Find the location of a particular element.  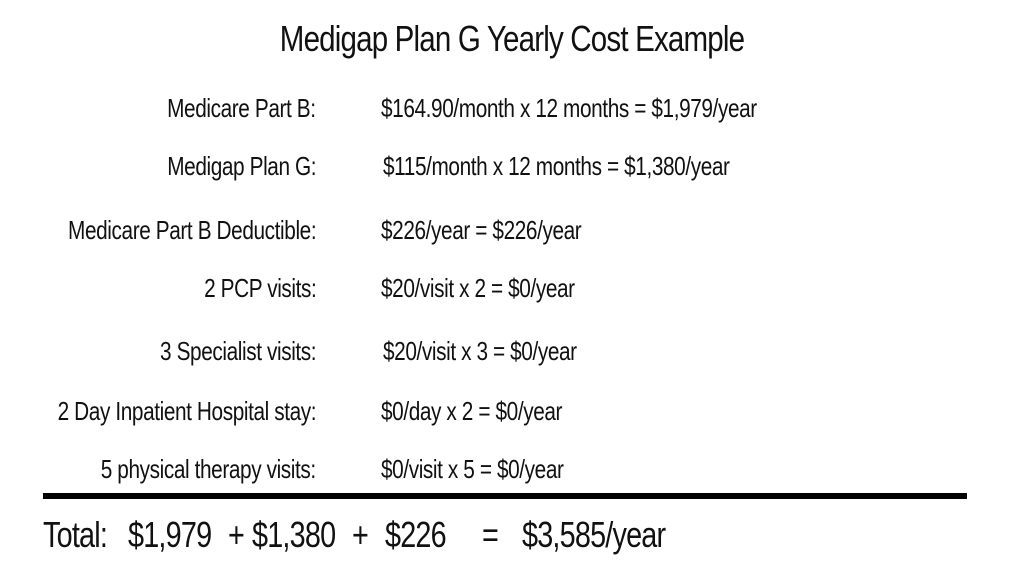

cost-row-label: 3 Specialist visits: is located at coordinates (238, 351).